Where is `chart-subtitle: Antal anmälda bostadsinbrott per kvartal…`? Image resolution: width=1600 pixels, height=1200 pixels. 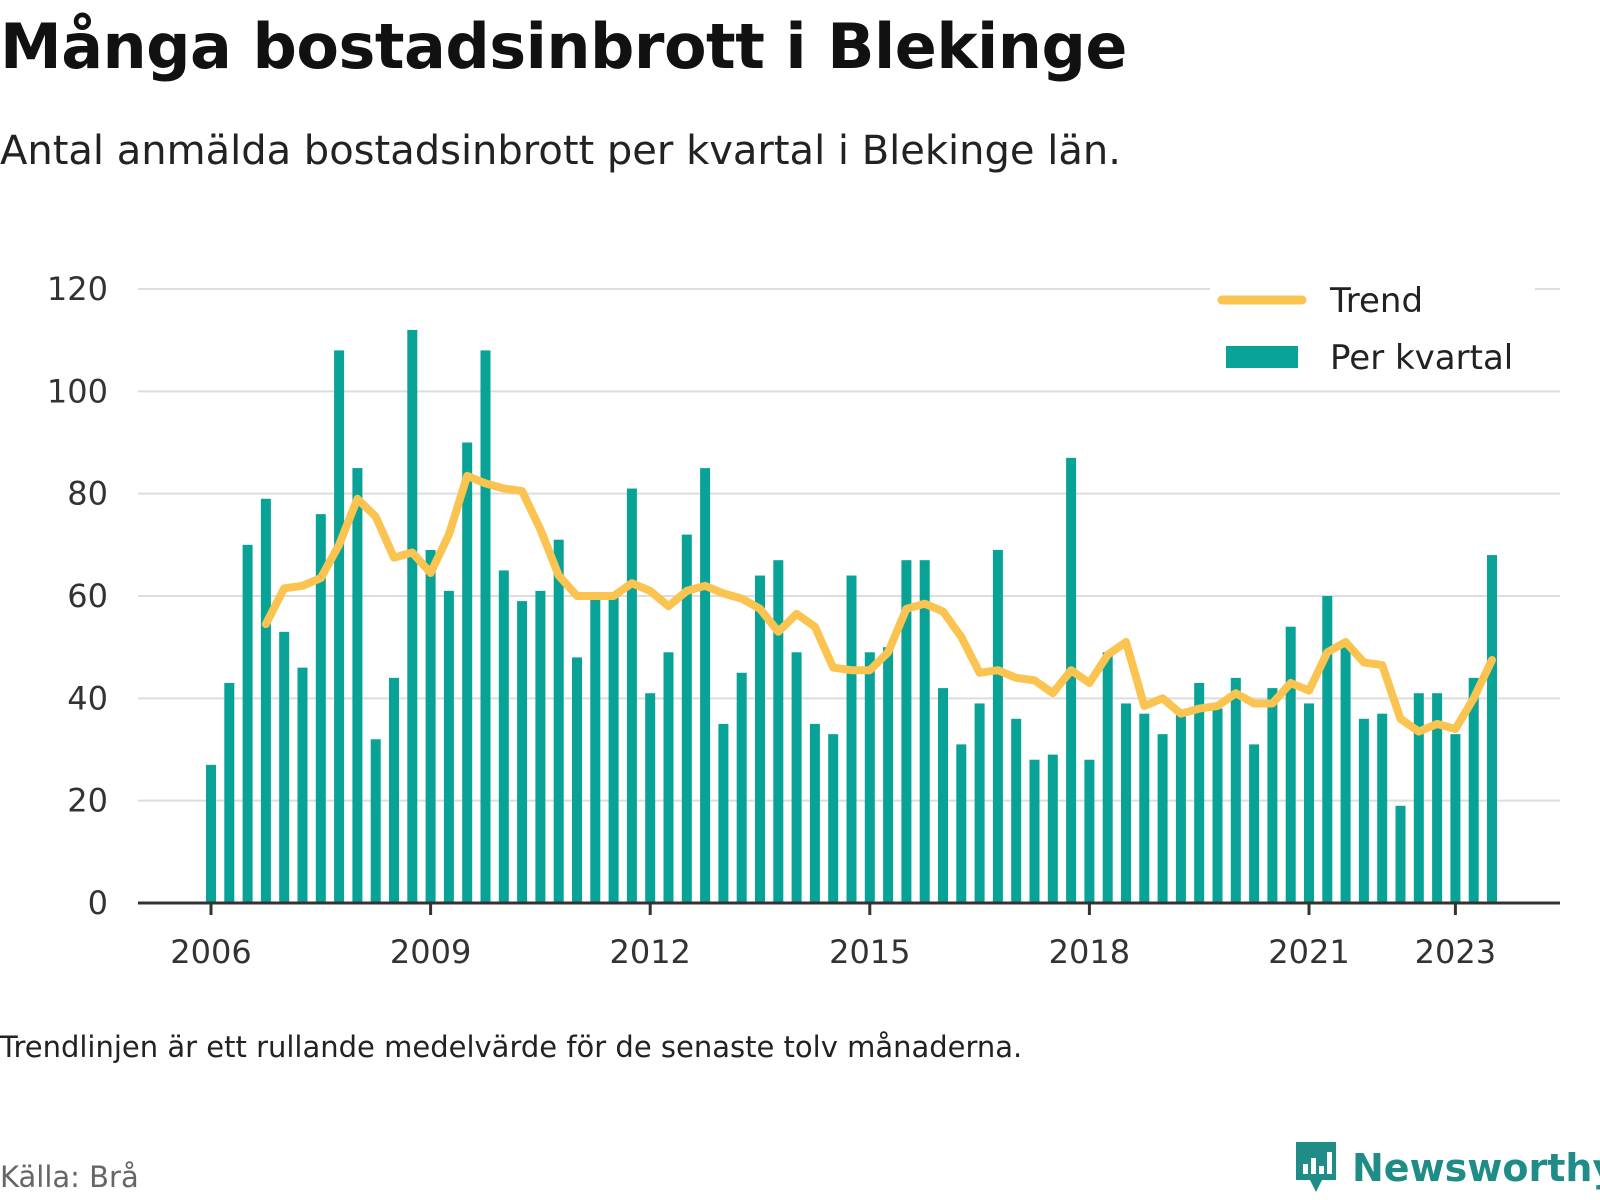
chart-subtitle: Antal anmälda bostadsinbrott per kvartal… is located at coordinates (560, 151).